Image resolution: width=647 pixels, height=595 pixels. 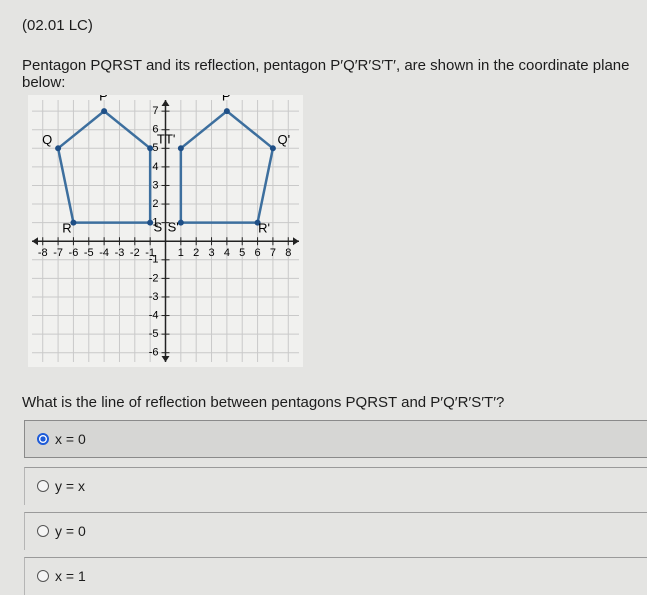 I want to click on y-tick-label: -1, so click(x=154, y=260).